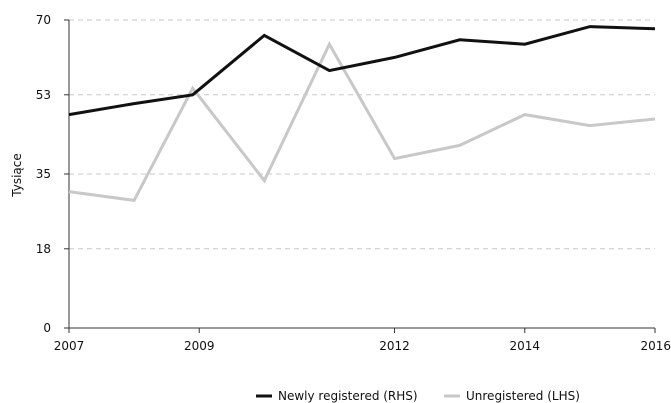 The height and width of the screenshot is (403, 671). Describe the element at coordinates (69, 346) in the screenshot. I see `x-tick-label: 2007` at that location.